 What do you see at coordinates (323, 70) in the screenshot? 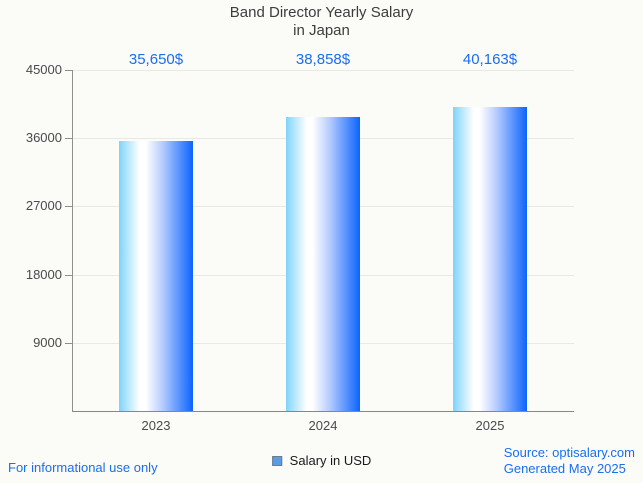
I see `gridline` at bounding box center [323, 70].